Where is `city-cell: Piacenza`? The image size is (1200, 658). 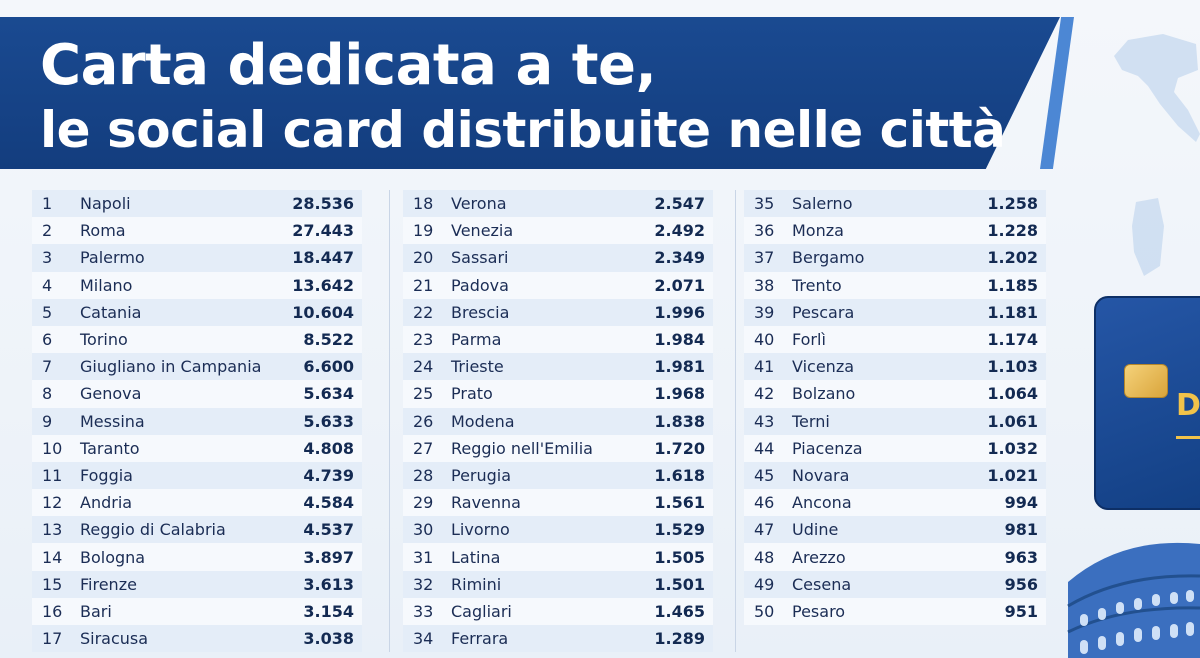 city-cell: Piacenza is located at coordinates (827, 448).